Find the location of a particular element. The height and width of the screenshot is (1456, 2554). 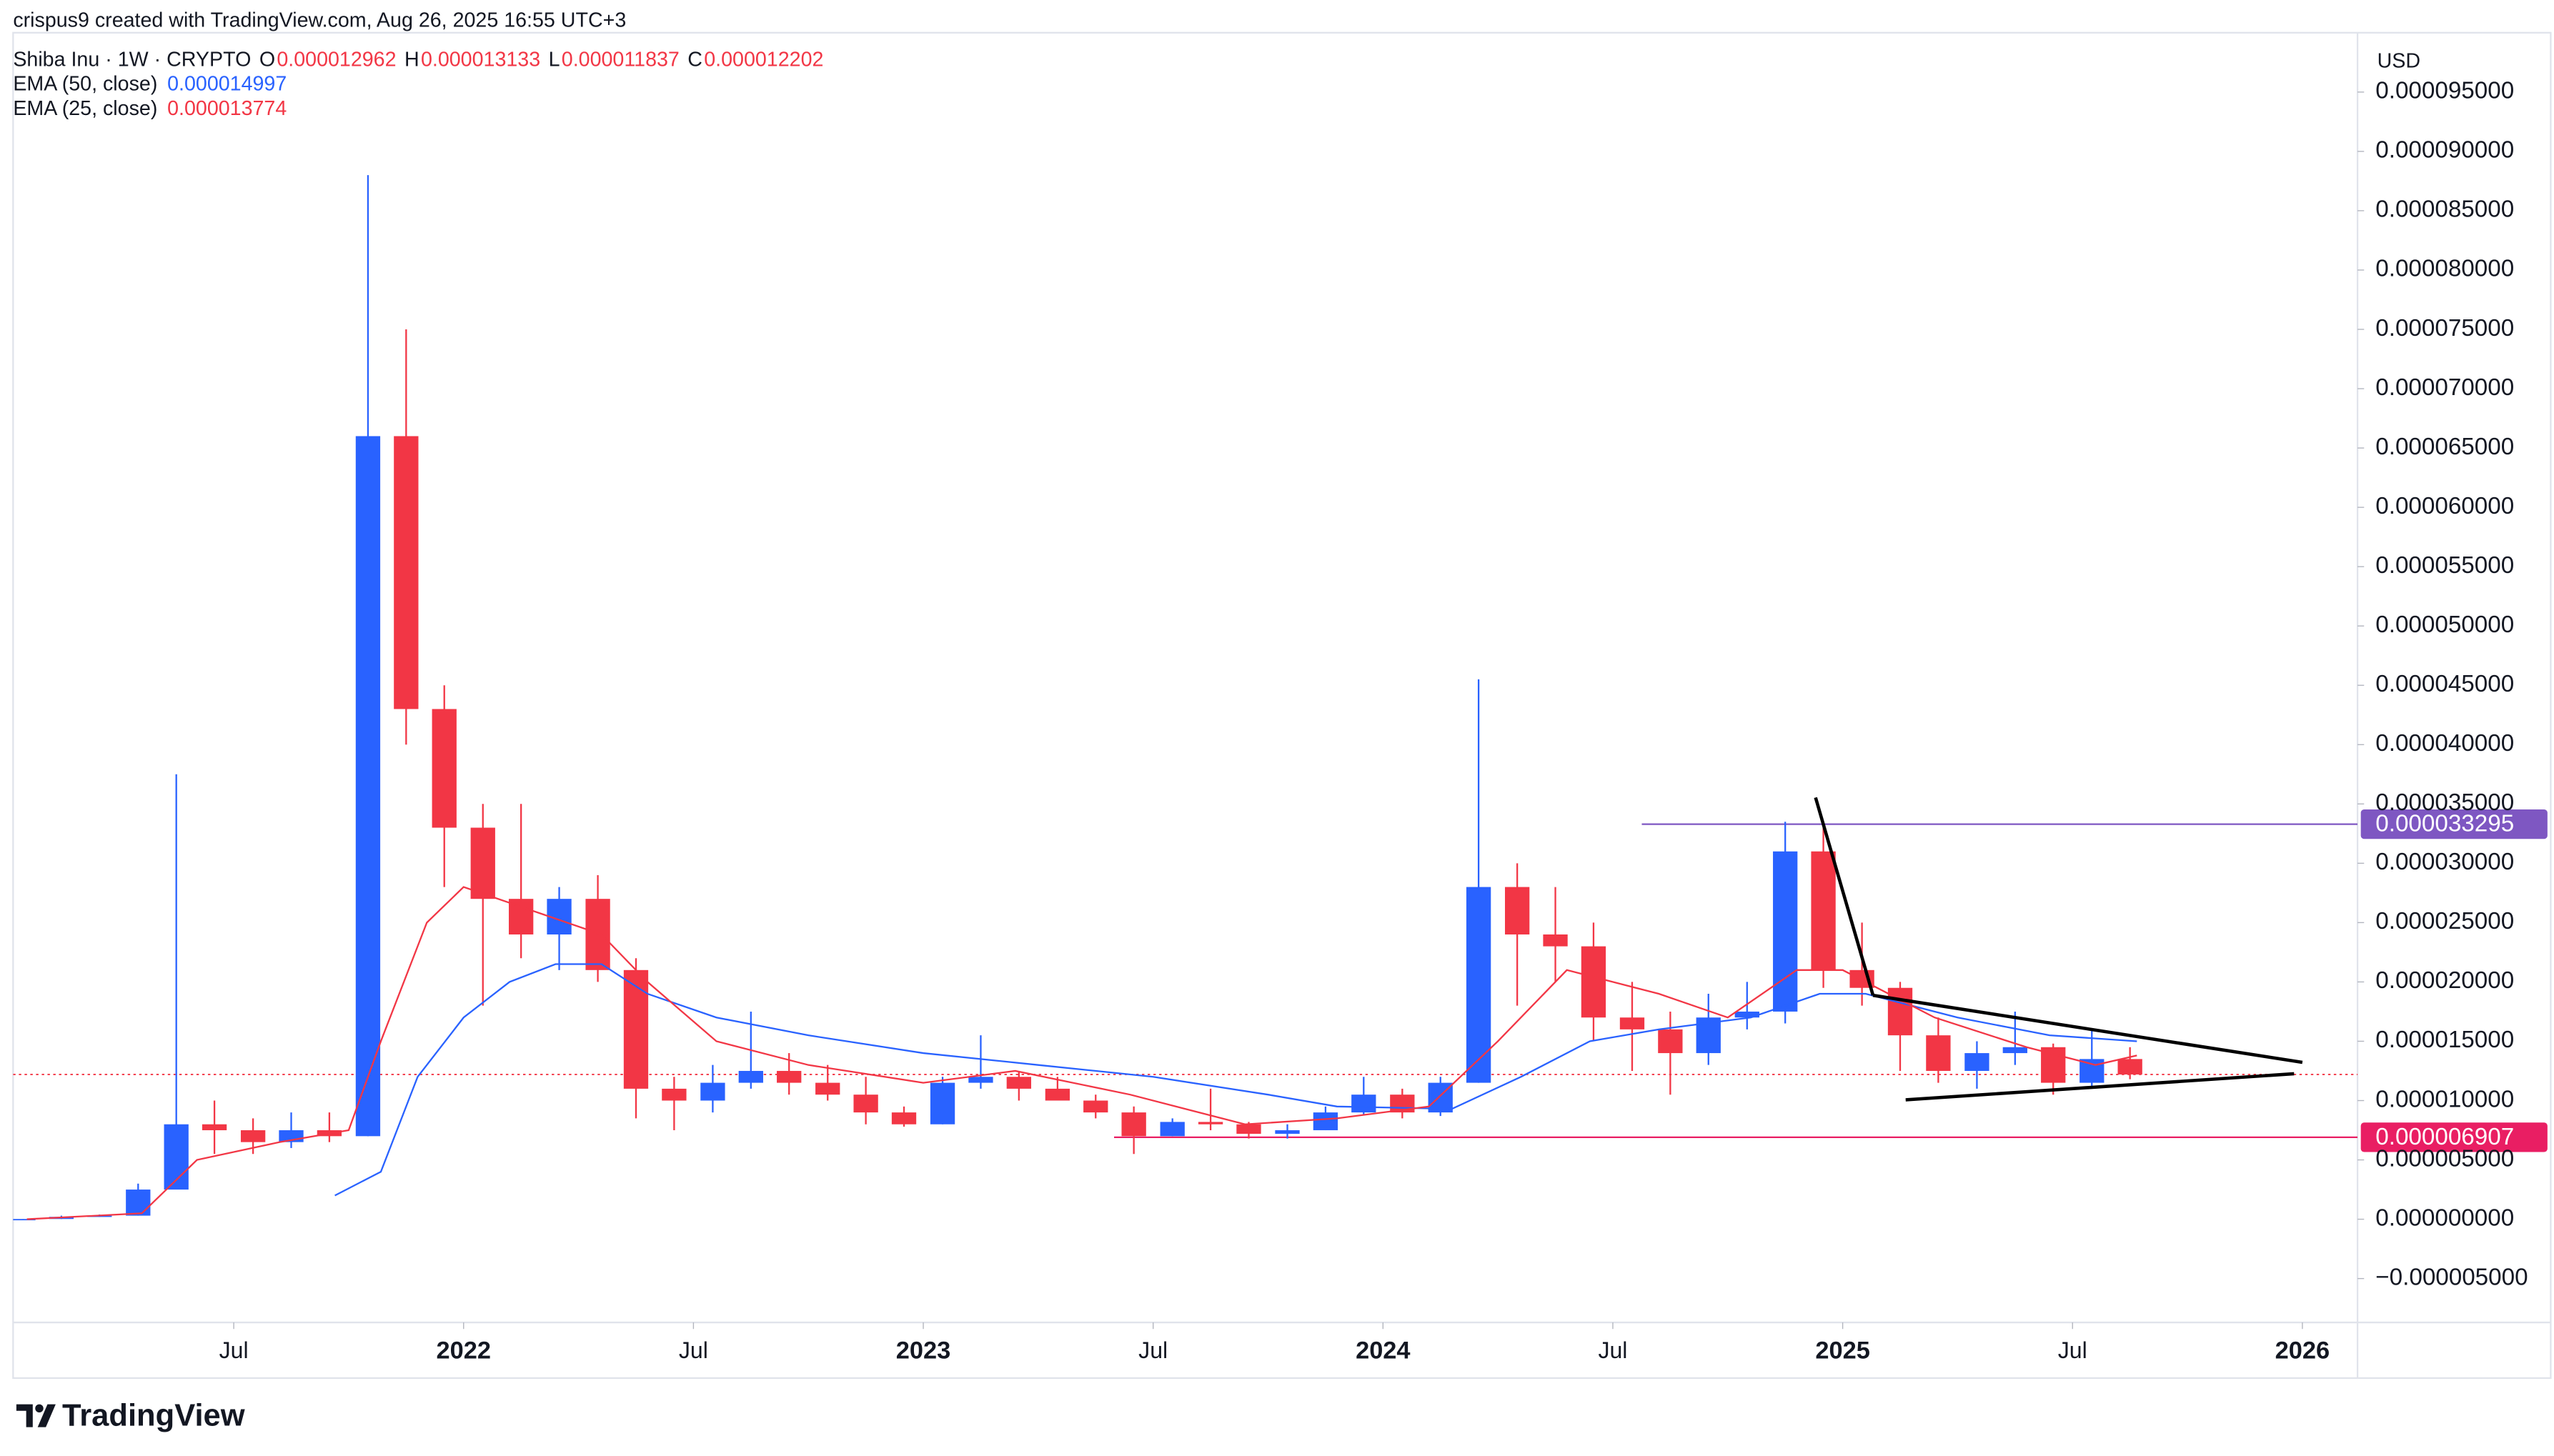

ohlc-label: C is located at coordinates (694, 59).